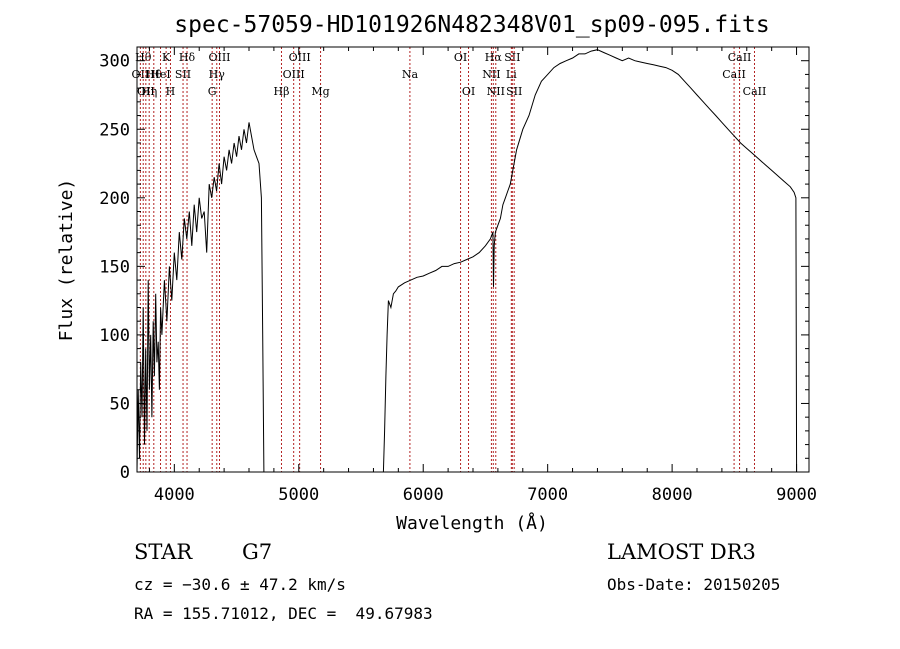  I want to click on y-tick-label: 100, so click(114, 336).